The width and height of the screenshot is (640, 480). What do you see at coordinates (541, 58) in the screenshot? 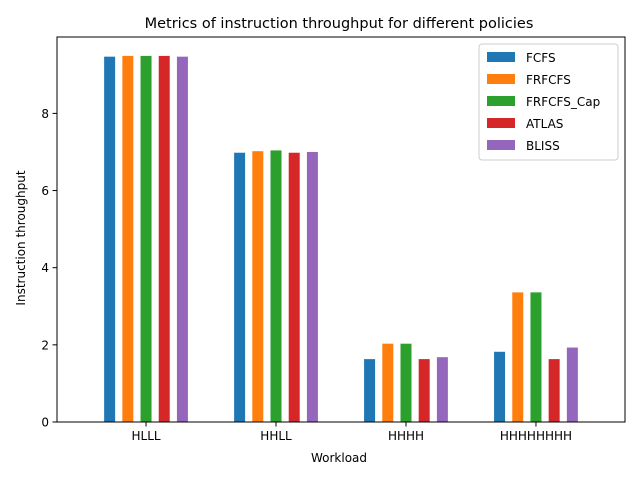
I see `legend-label: FCFS` at bounding box center [541, 58].